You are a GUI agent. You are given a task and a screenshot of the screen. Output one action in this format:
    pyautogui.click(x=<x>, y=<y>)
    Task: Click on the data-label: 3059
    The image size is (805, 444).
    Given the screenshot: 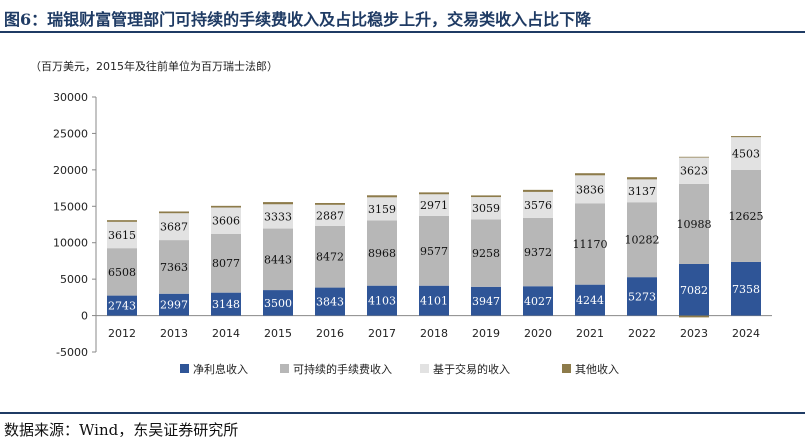 What is the action you would take?
    pyautogui.click(x=486, y=208)
    